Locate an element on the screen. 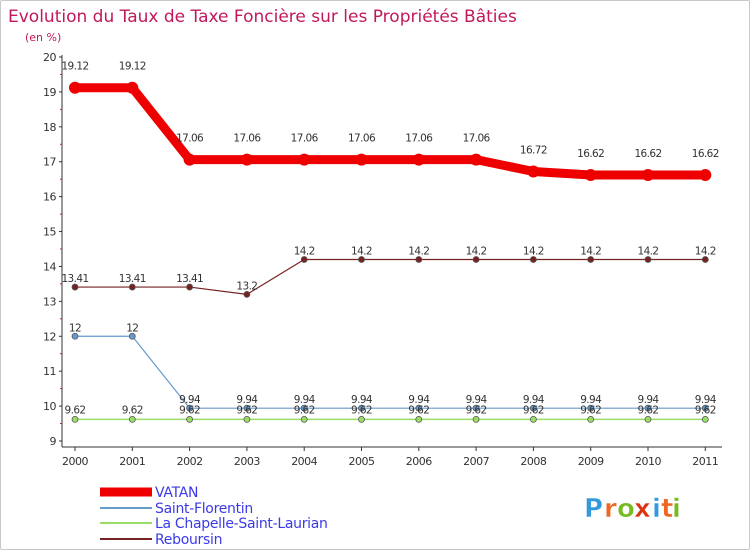 This screenshot has height=550, width=750. logo-letter: P is located at coordinates (593, 509).